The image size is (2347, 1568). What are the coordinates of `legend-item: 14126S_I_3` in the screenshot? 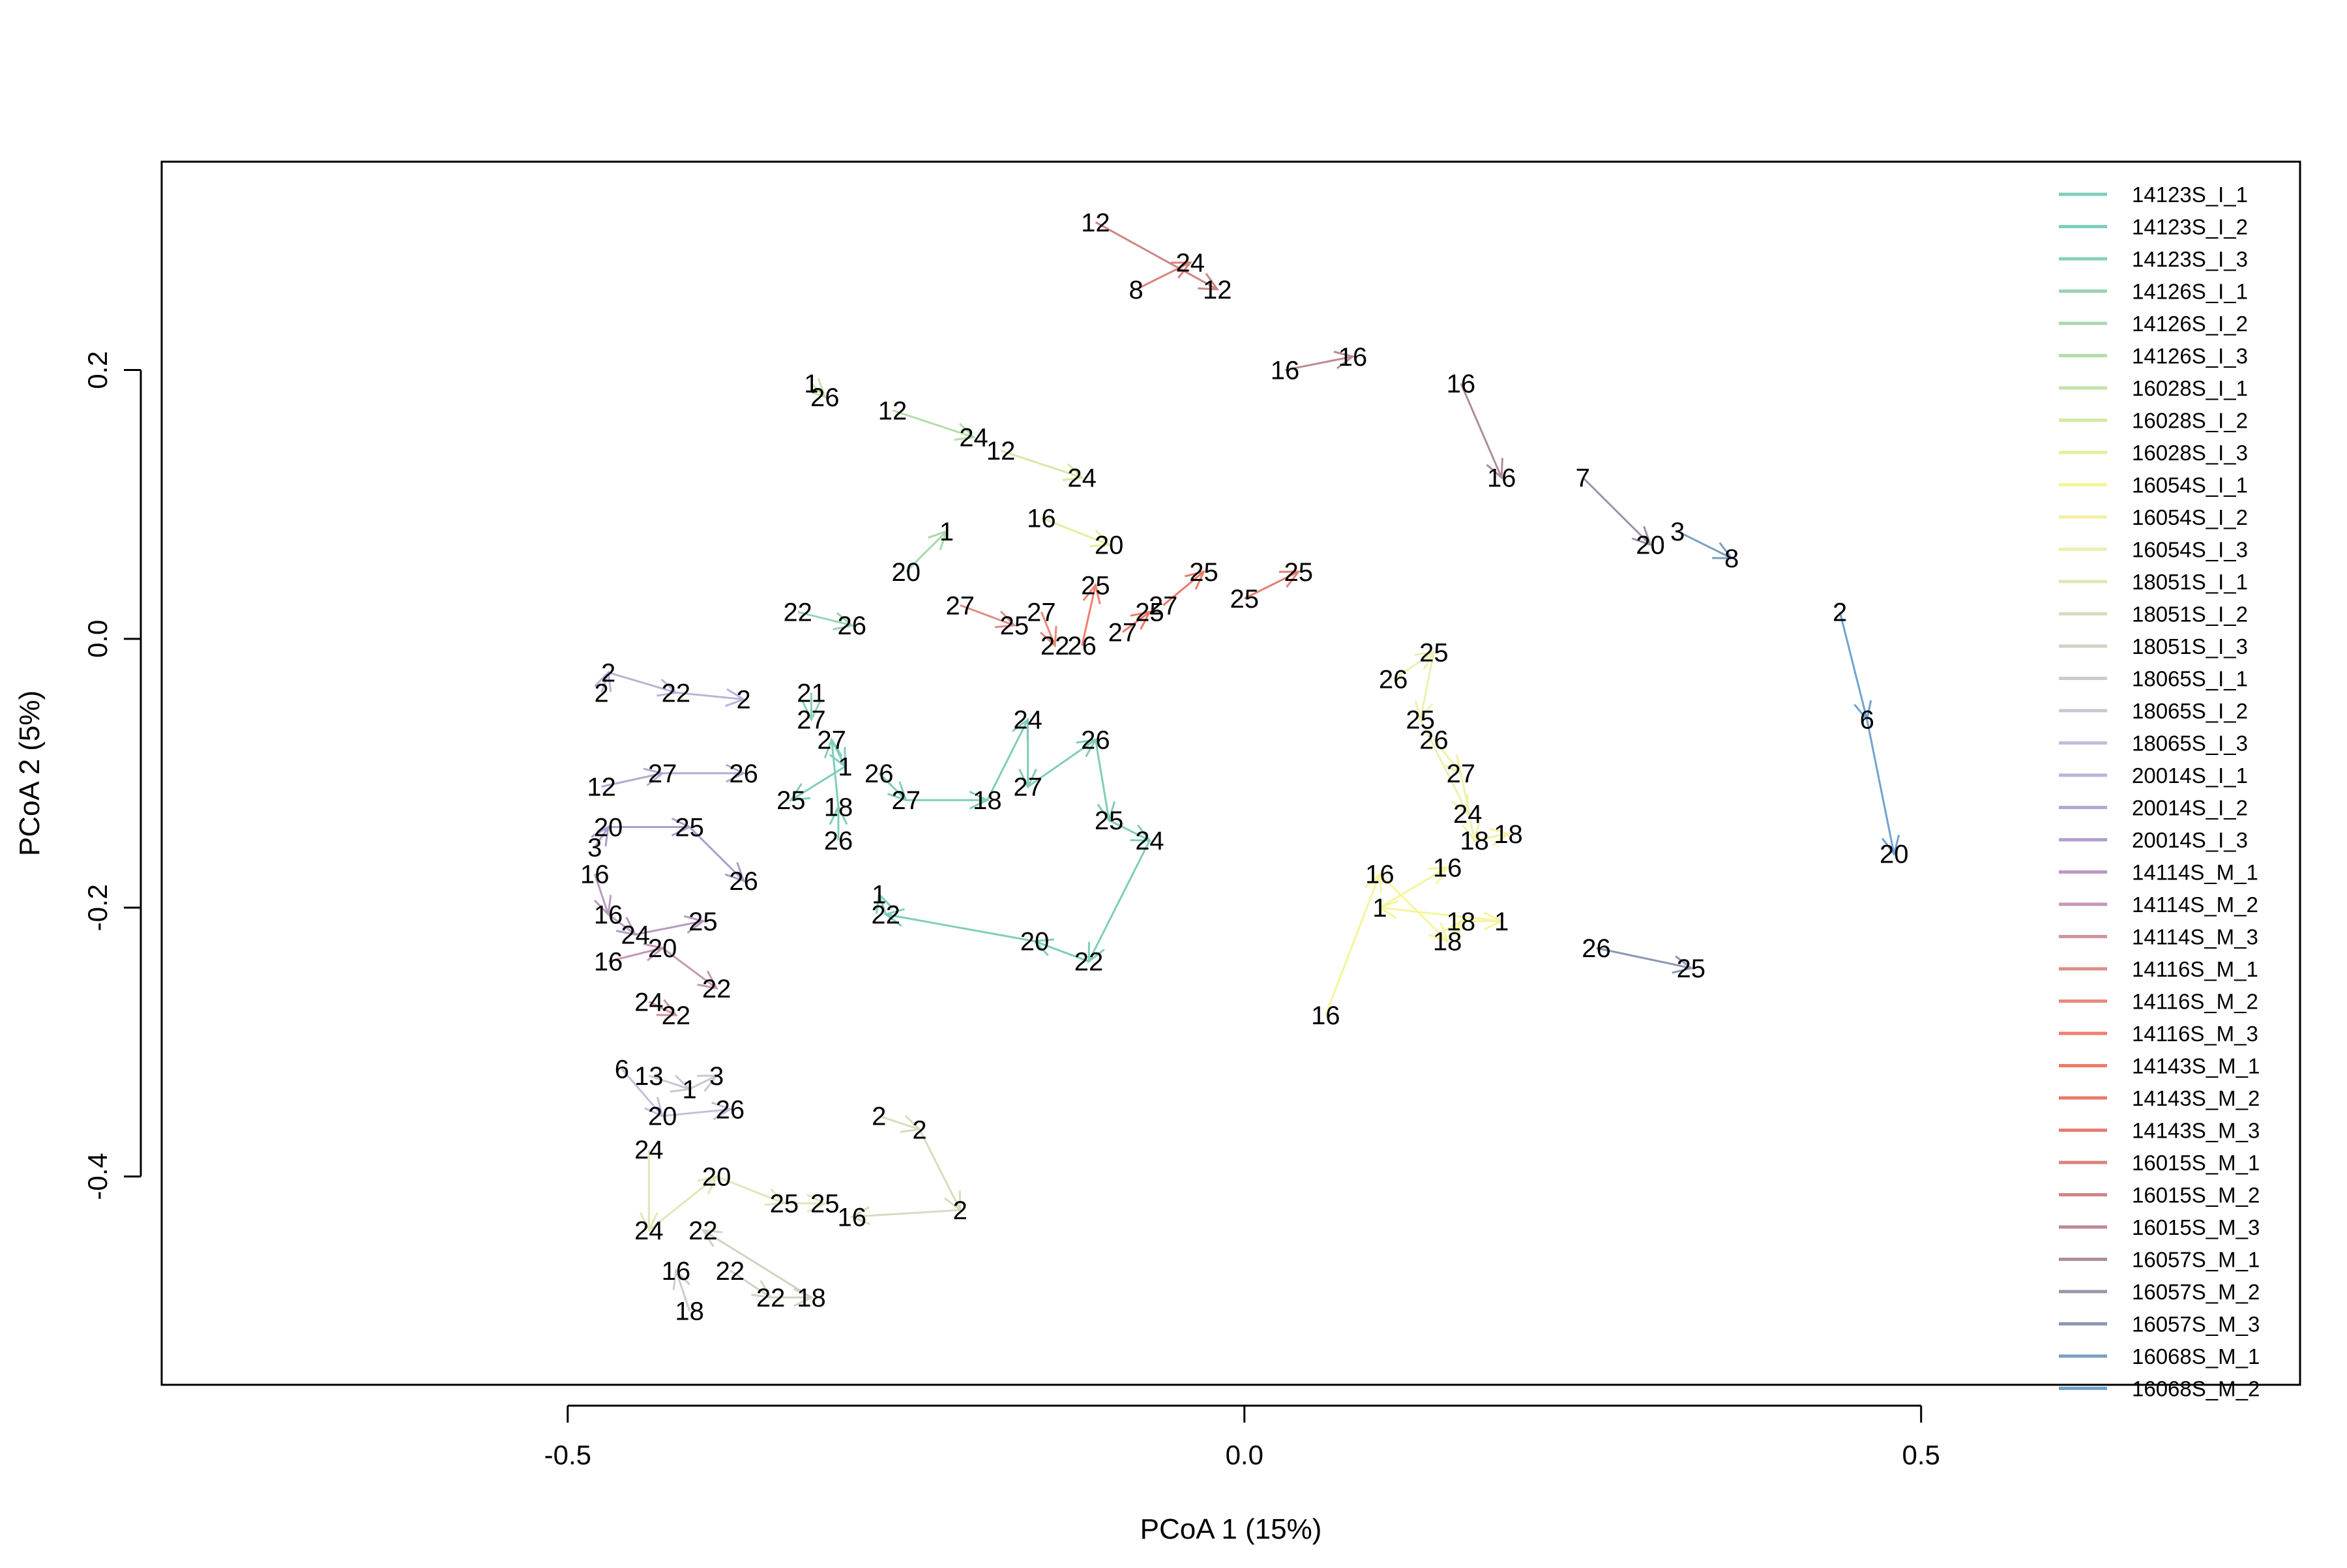 It's located at (2153, 356).